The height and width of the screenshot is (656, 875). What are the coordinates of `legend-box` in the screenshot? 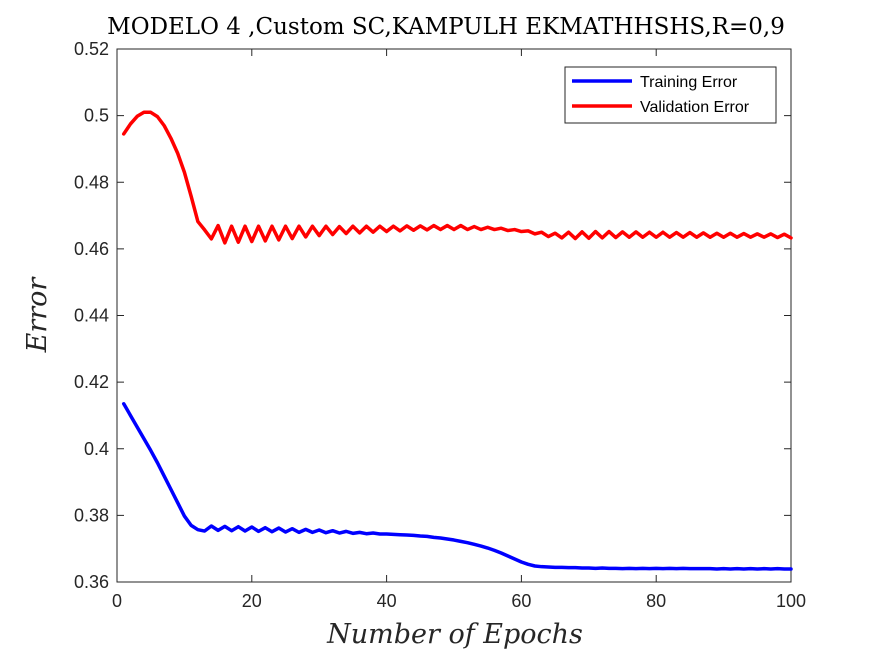 It's located at (670, 95).